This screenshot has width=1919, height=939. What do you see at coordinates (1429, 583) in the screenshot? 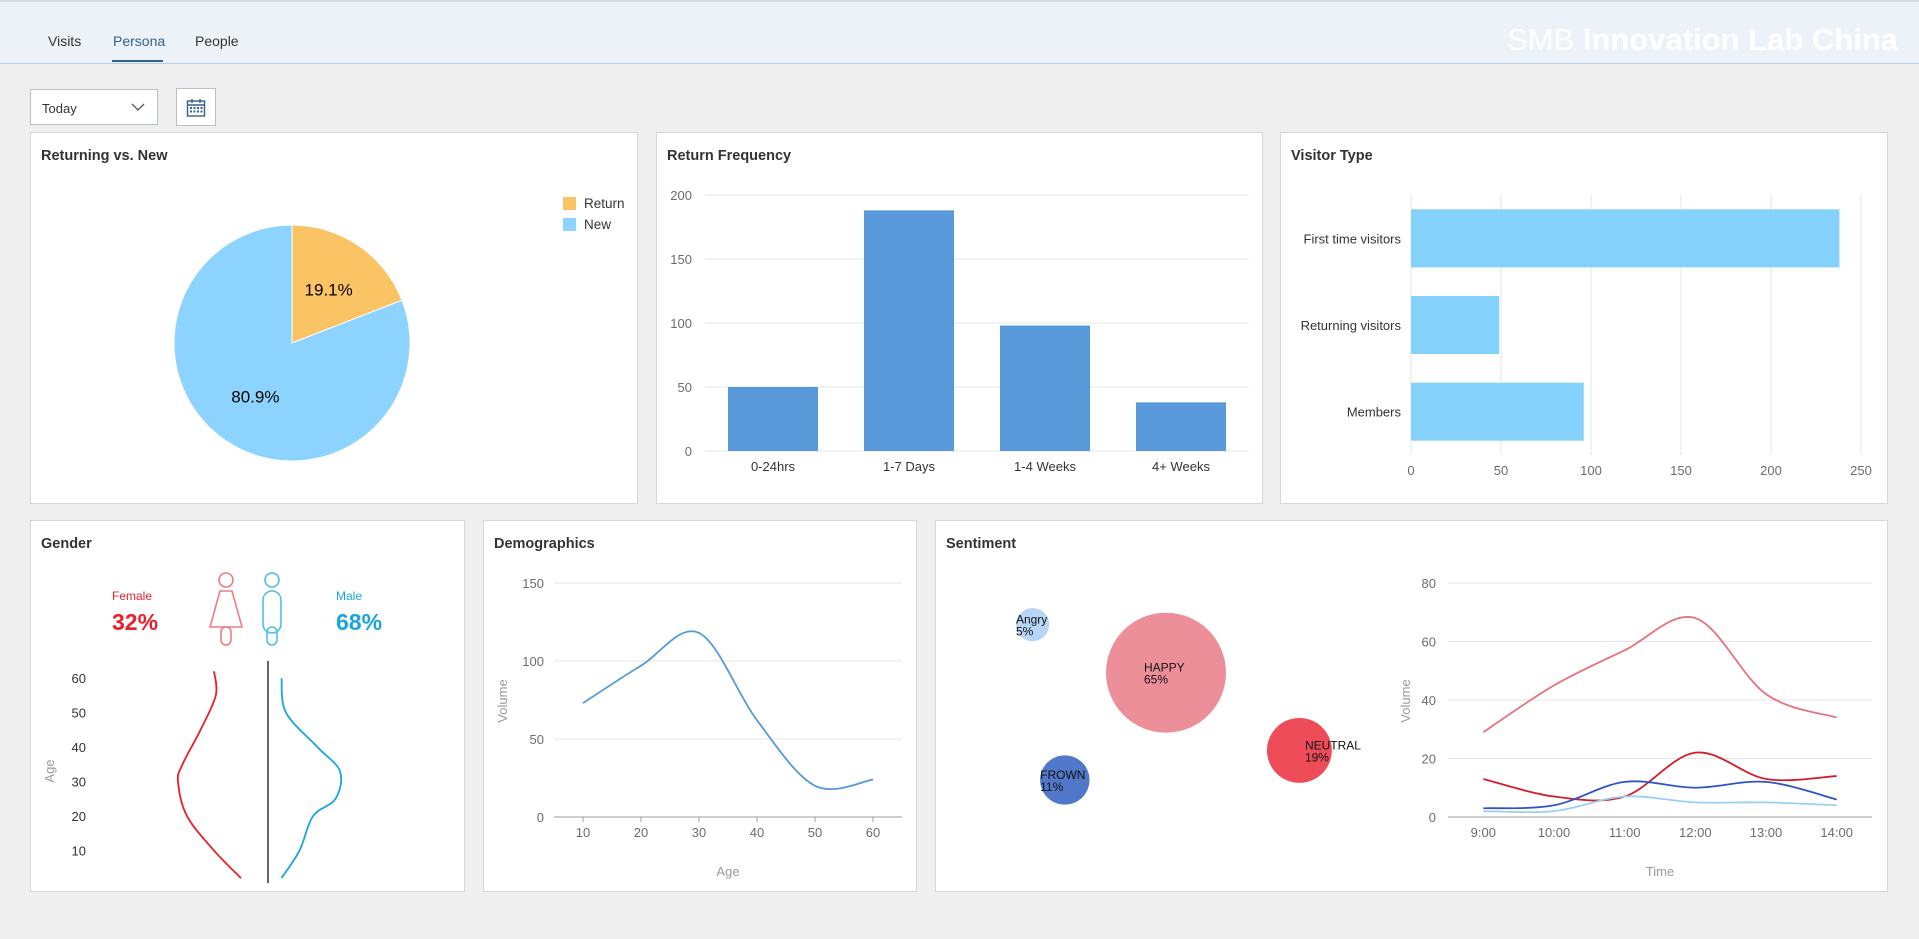
I see `y-tick-label: 80` at bounding box center [1429, 583].